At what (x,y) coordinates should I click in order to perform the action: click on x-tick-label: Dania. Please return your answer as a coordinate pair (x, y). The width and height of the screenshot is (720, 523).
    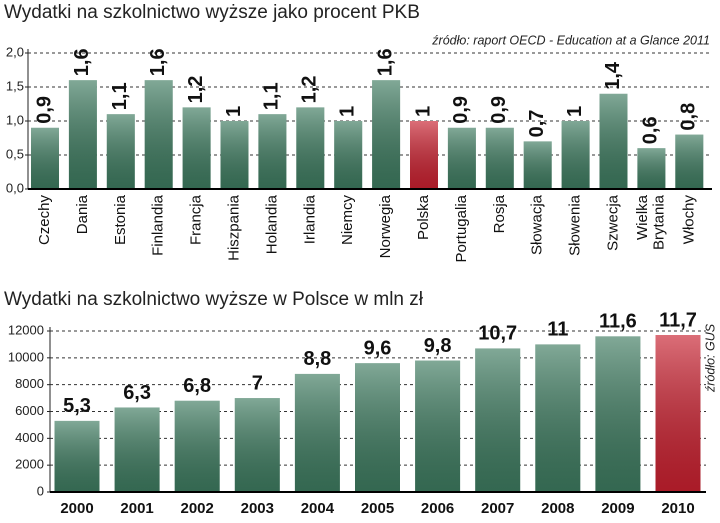
    Looking at the image, I should click on (82, 214).